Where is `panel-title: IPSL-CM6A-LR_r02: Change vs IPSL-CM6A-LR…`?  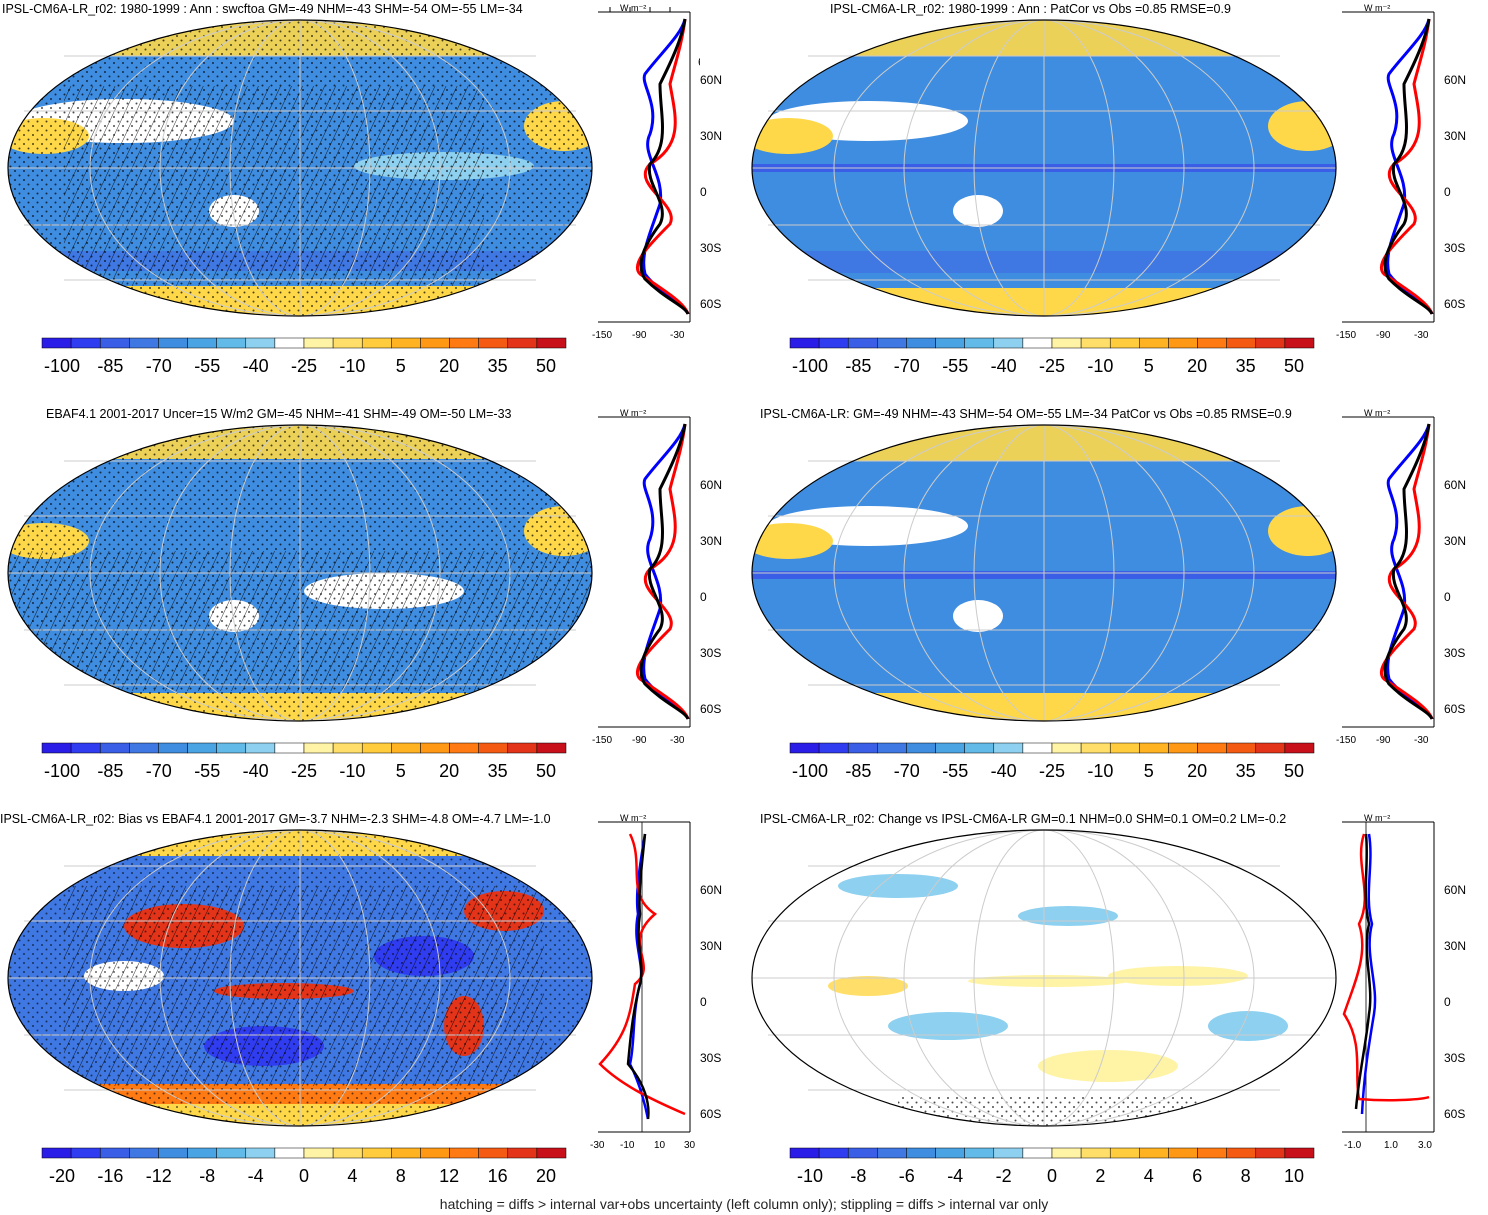 panel-title: IPSL-CM6A-LR_r02: Change vs IPSL-CM6A-LR… is located at coordinates (1023, 819).